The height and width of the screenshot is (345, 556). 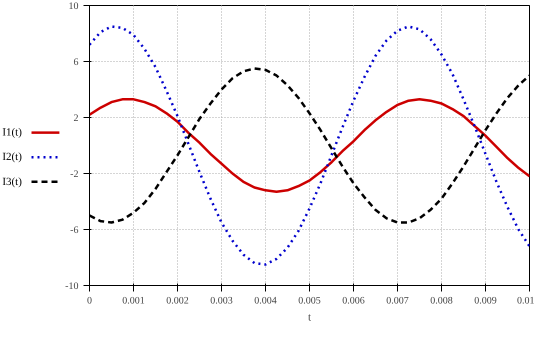 What do you see at coordinates (12, 157) in the screenshot?
I see `legend-label: I2(t)` at bounding box center [12, 157].